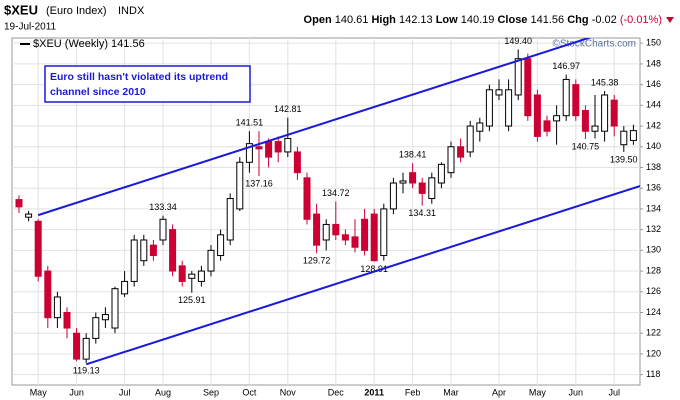  I want to click on high-label: 138.41, so click(413, 155).